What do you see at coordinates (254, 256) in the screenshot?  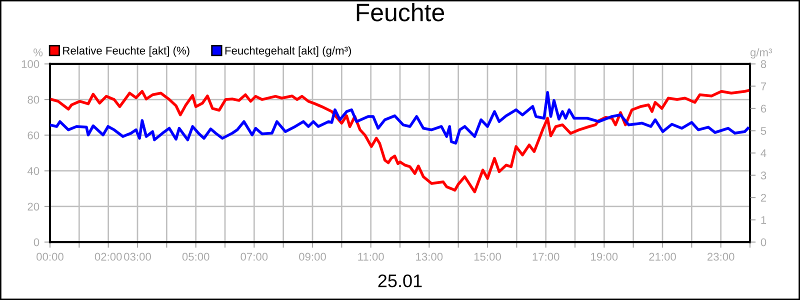 I see `x-tick-label: 07:00` at bounding box center [254, 256].